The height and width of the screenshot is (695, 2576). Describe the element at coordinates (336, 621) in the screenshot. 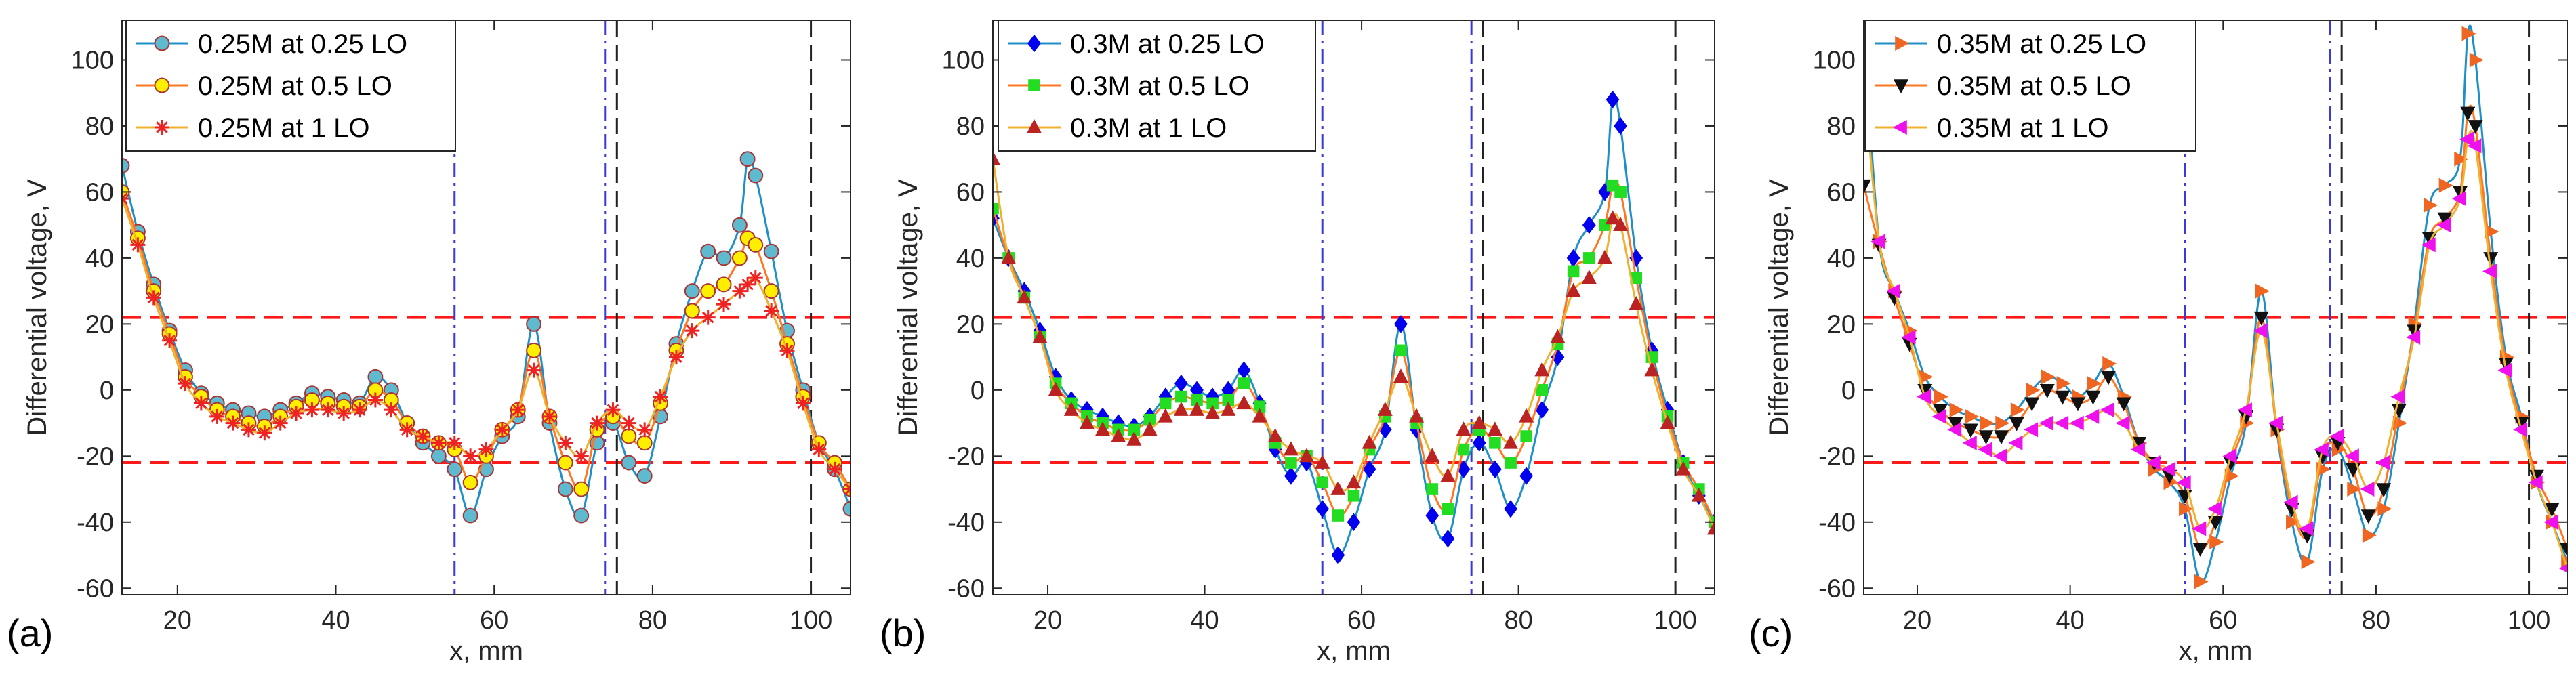

I see `x-tick-label: 40` at that location.